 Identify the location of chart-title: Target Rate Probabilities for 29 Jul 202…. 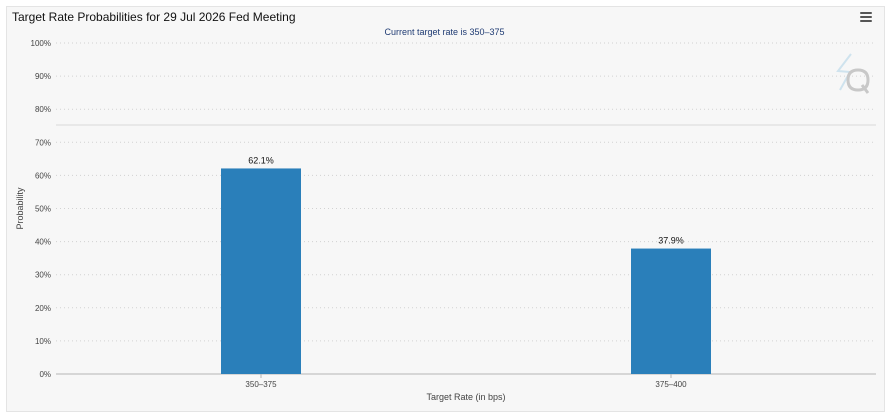
(154, 17).